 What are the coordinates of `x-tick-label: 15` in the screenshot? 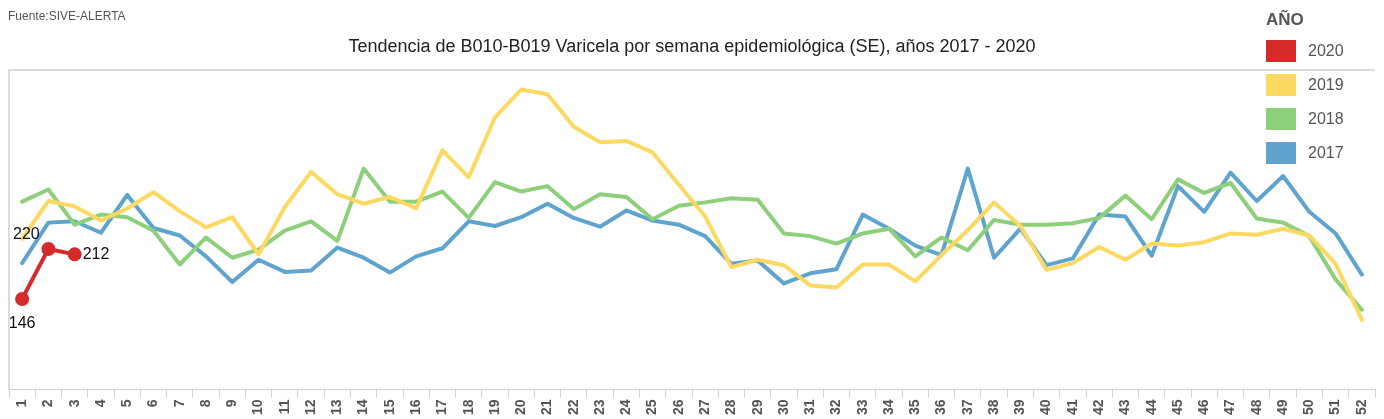 It's located at (388, 407).